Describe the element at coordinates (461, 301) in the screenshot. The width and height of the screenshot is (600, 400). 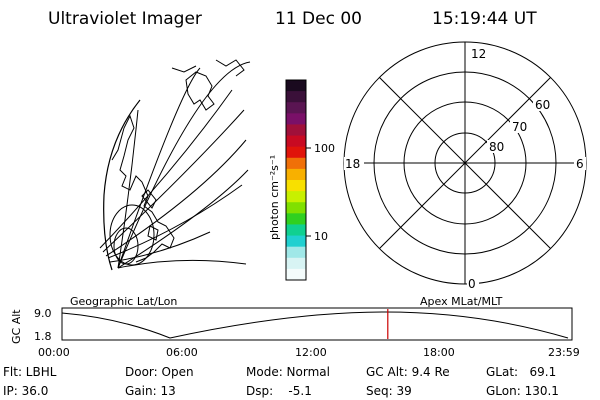
I see `timeline-right-label: Apex MLat/MLT` at that location.